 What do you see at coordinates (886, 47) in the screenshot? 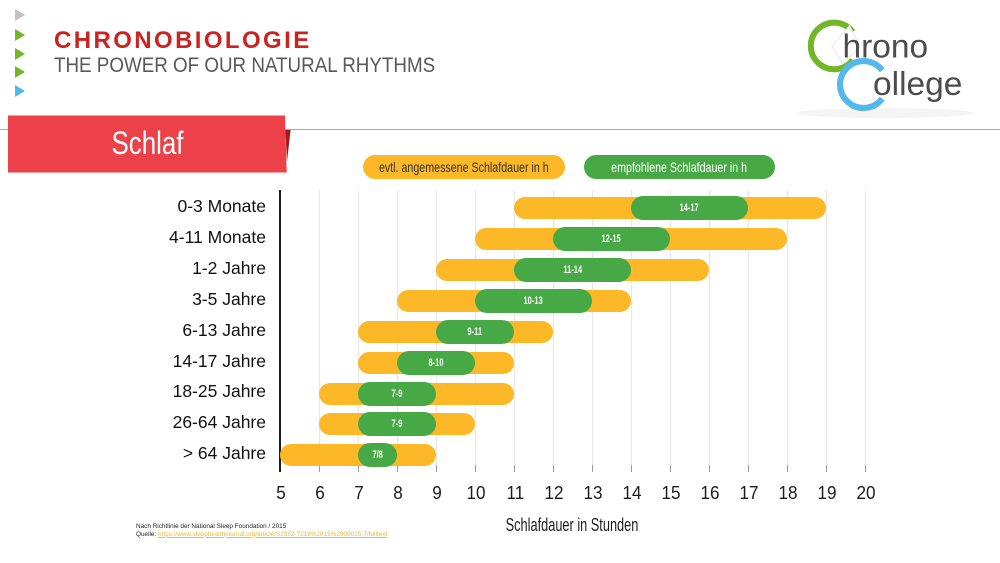
I see `svg-text: hrono` at bounding box center [886, 47].